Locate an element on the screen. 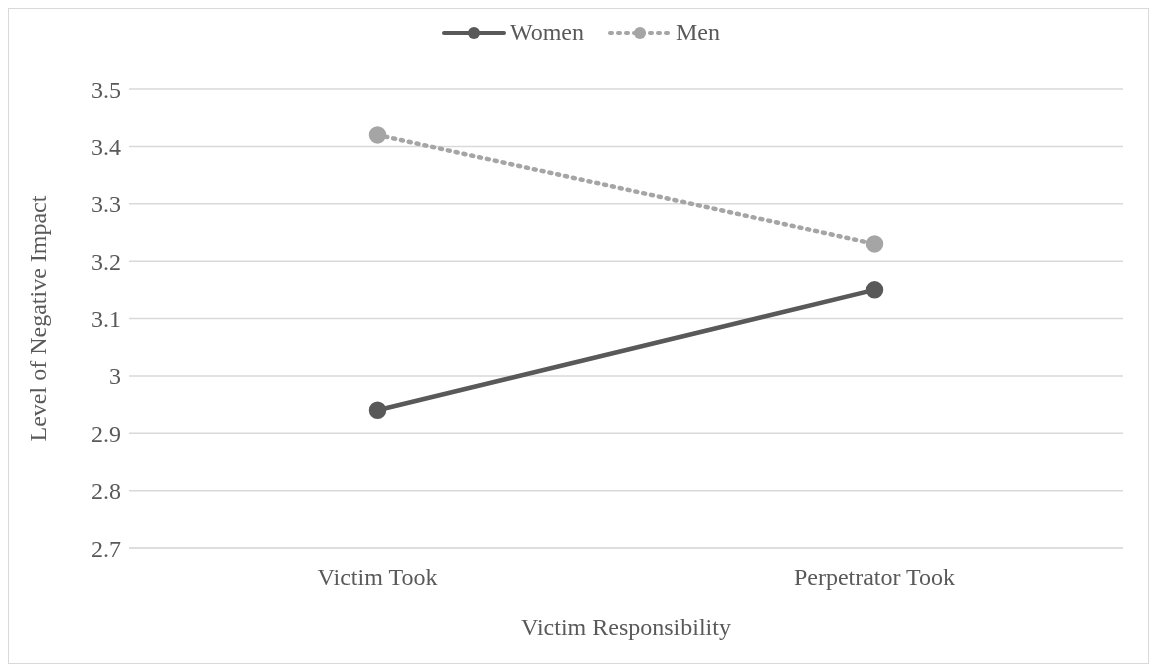 This screenshot has width=1157, height=672. legend-label: Men is located at coordinates (698, 32).